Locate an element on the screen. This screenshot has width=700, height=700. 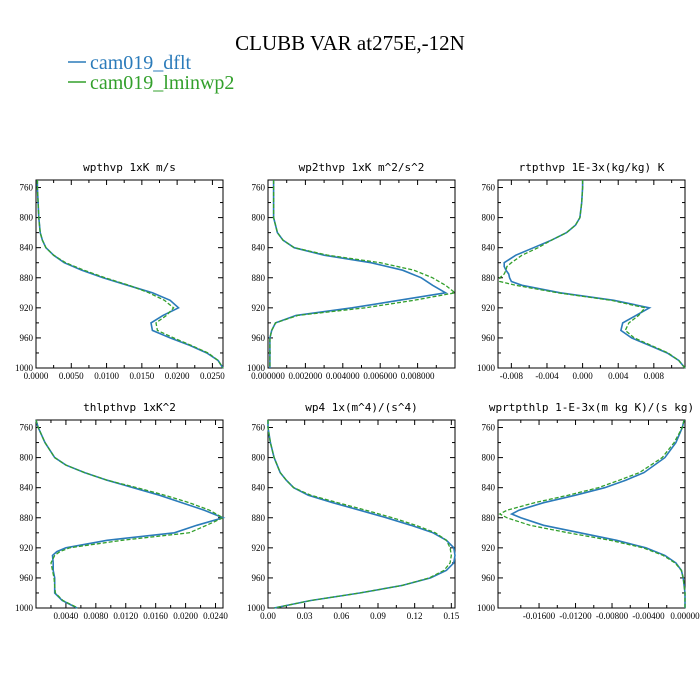
x-tick-label: 0.000000 is located at coordinates (268, 376).